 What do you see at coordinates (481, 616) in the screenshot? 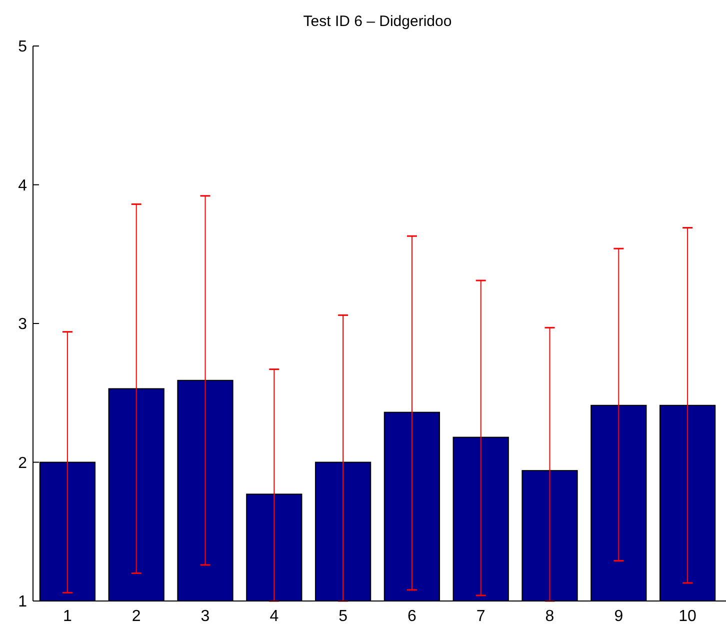
I see `x-tick-label: 7` at bounding box center [481, 616].